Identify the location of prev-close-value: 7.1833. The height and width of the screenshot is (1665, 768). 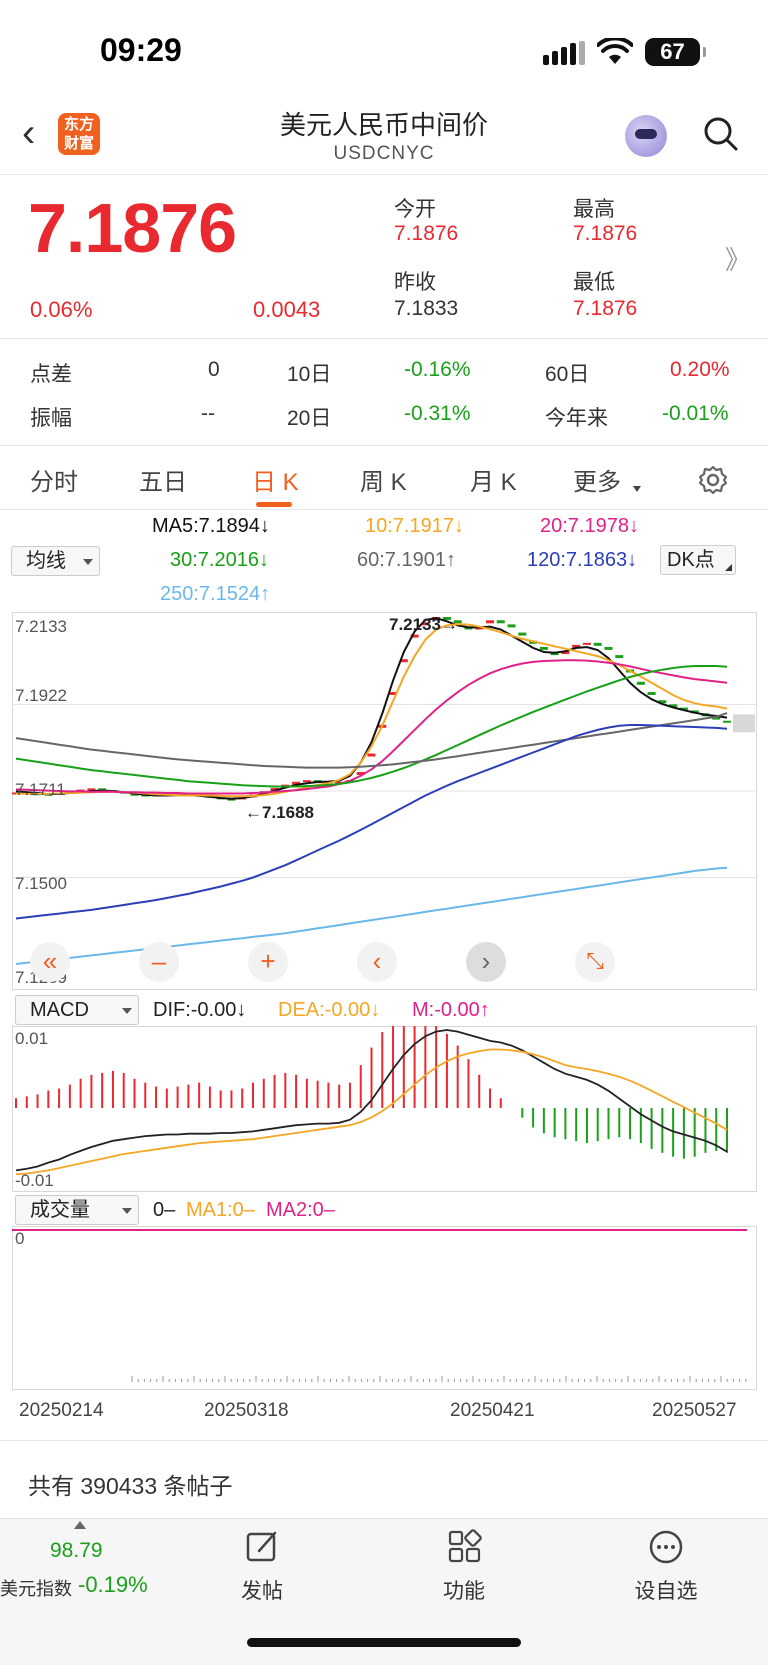
(426, 308).